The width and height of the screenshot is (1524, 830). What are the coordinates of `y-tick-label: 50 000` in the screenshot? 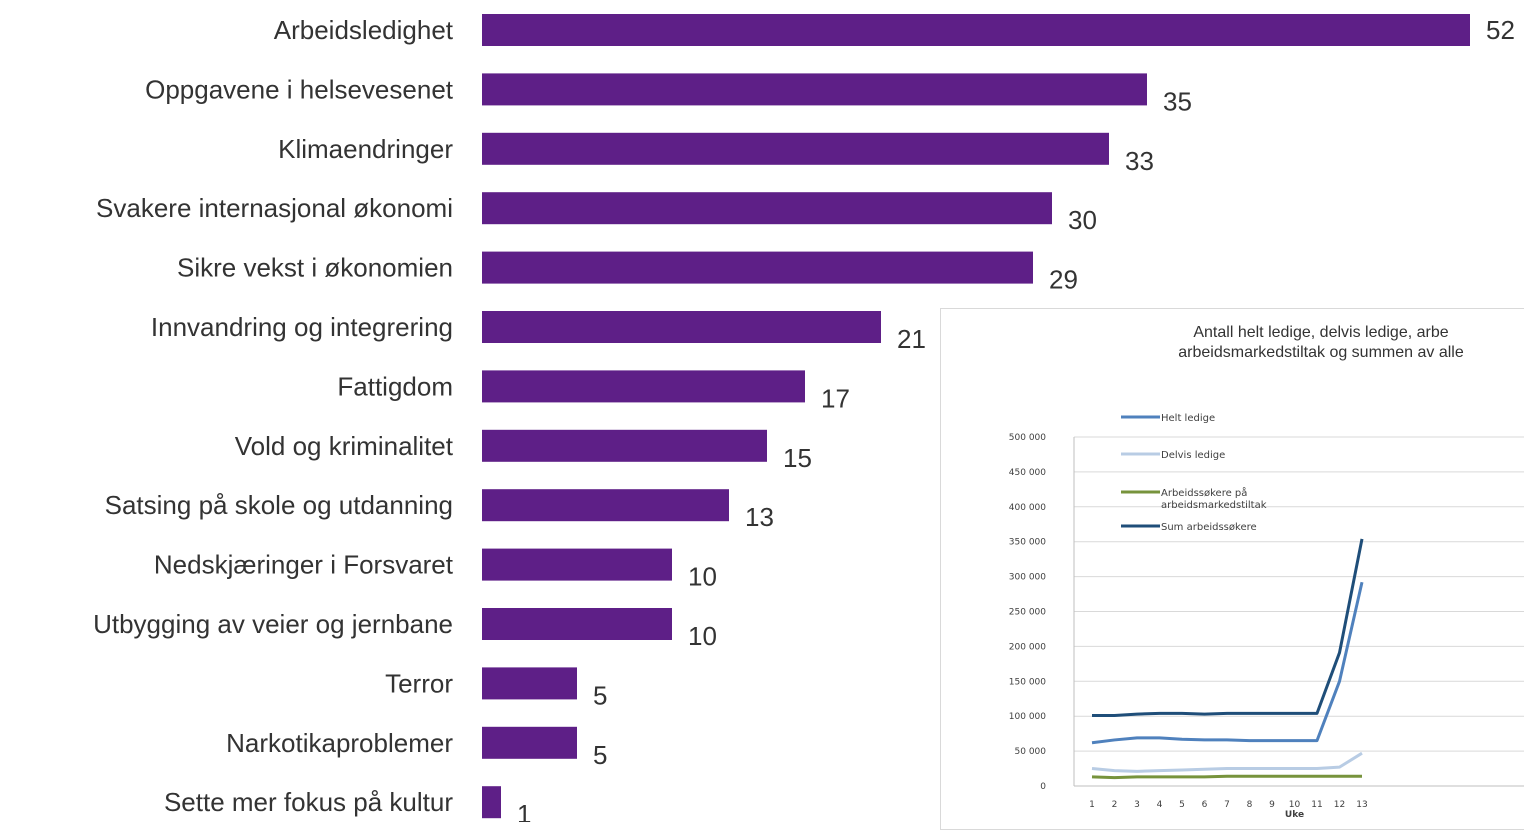 It's located at (1031, 752).